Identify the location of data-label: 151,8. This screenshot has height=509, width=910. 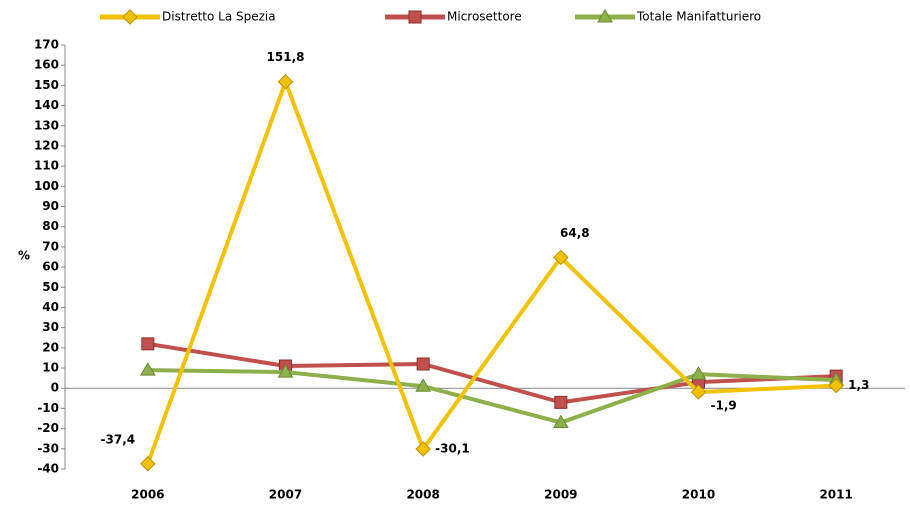
(286, 57).